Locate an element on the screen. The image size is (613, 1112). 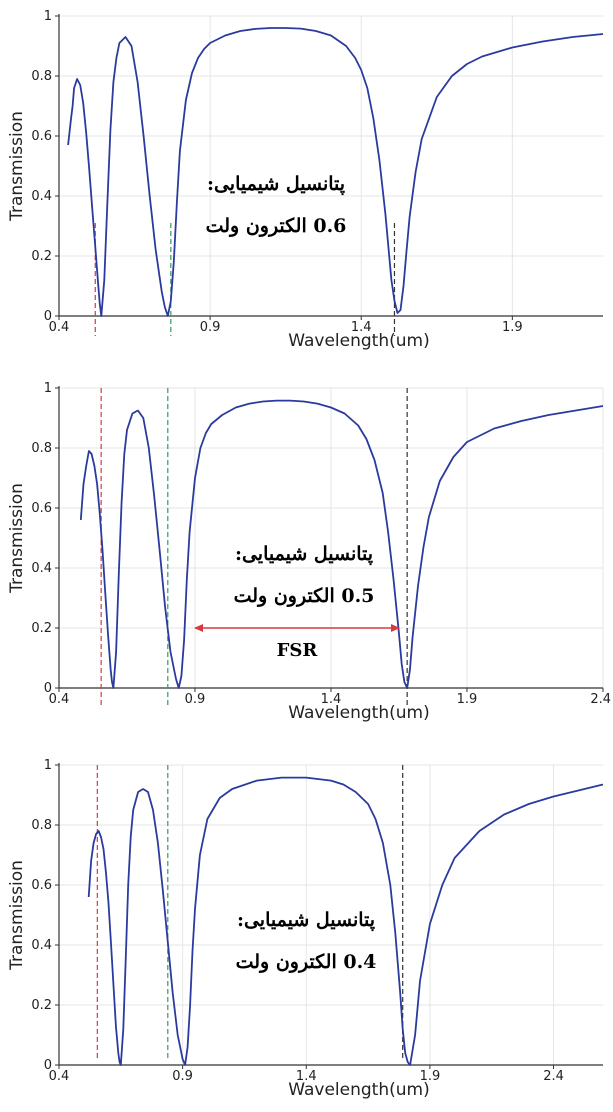
annotation-line-2: 0.4 الکترون ولت is located at coordinates (306, 962).